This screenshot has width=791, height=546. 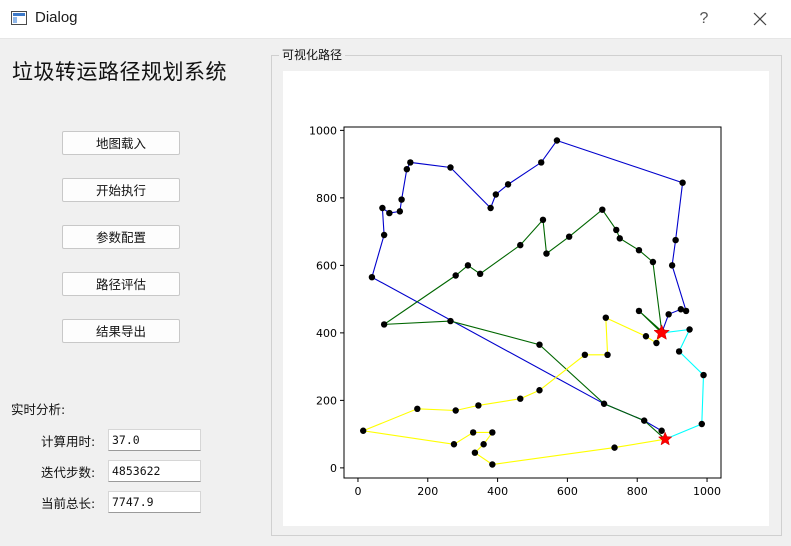 What do you see at coordinates (121, 143) in the screenshot?
I see `load-map-button: 地图载入` at bounding box center [121, 143].